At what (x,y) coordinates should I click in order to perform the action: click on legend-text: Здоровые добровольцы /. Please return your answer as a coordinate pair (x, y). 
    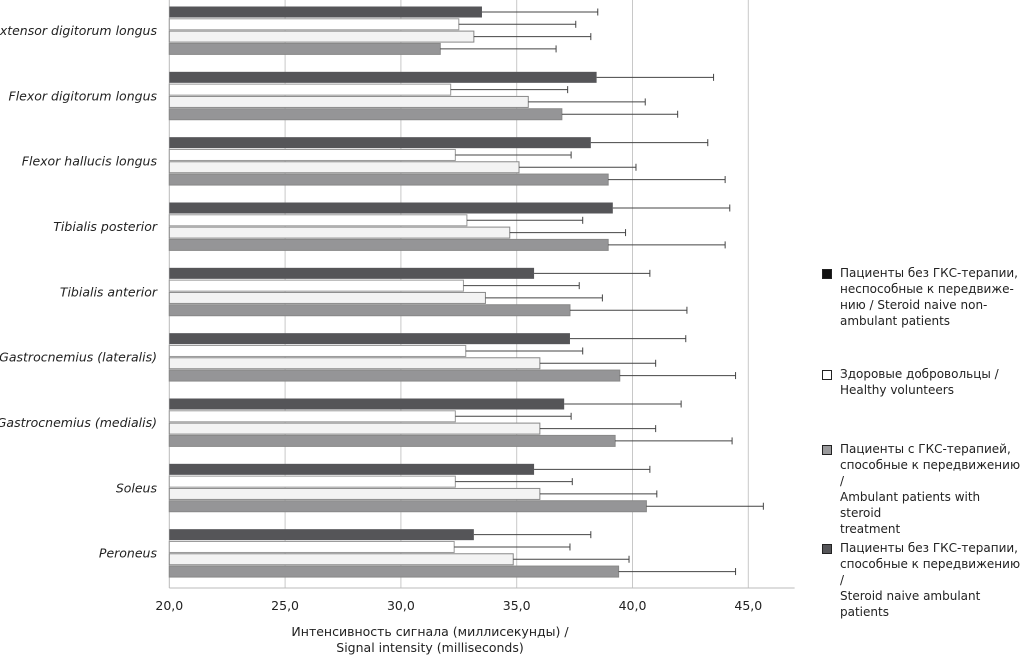
    Looking at the image, I should click on (919, 374).